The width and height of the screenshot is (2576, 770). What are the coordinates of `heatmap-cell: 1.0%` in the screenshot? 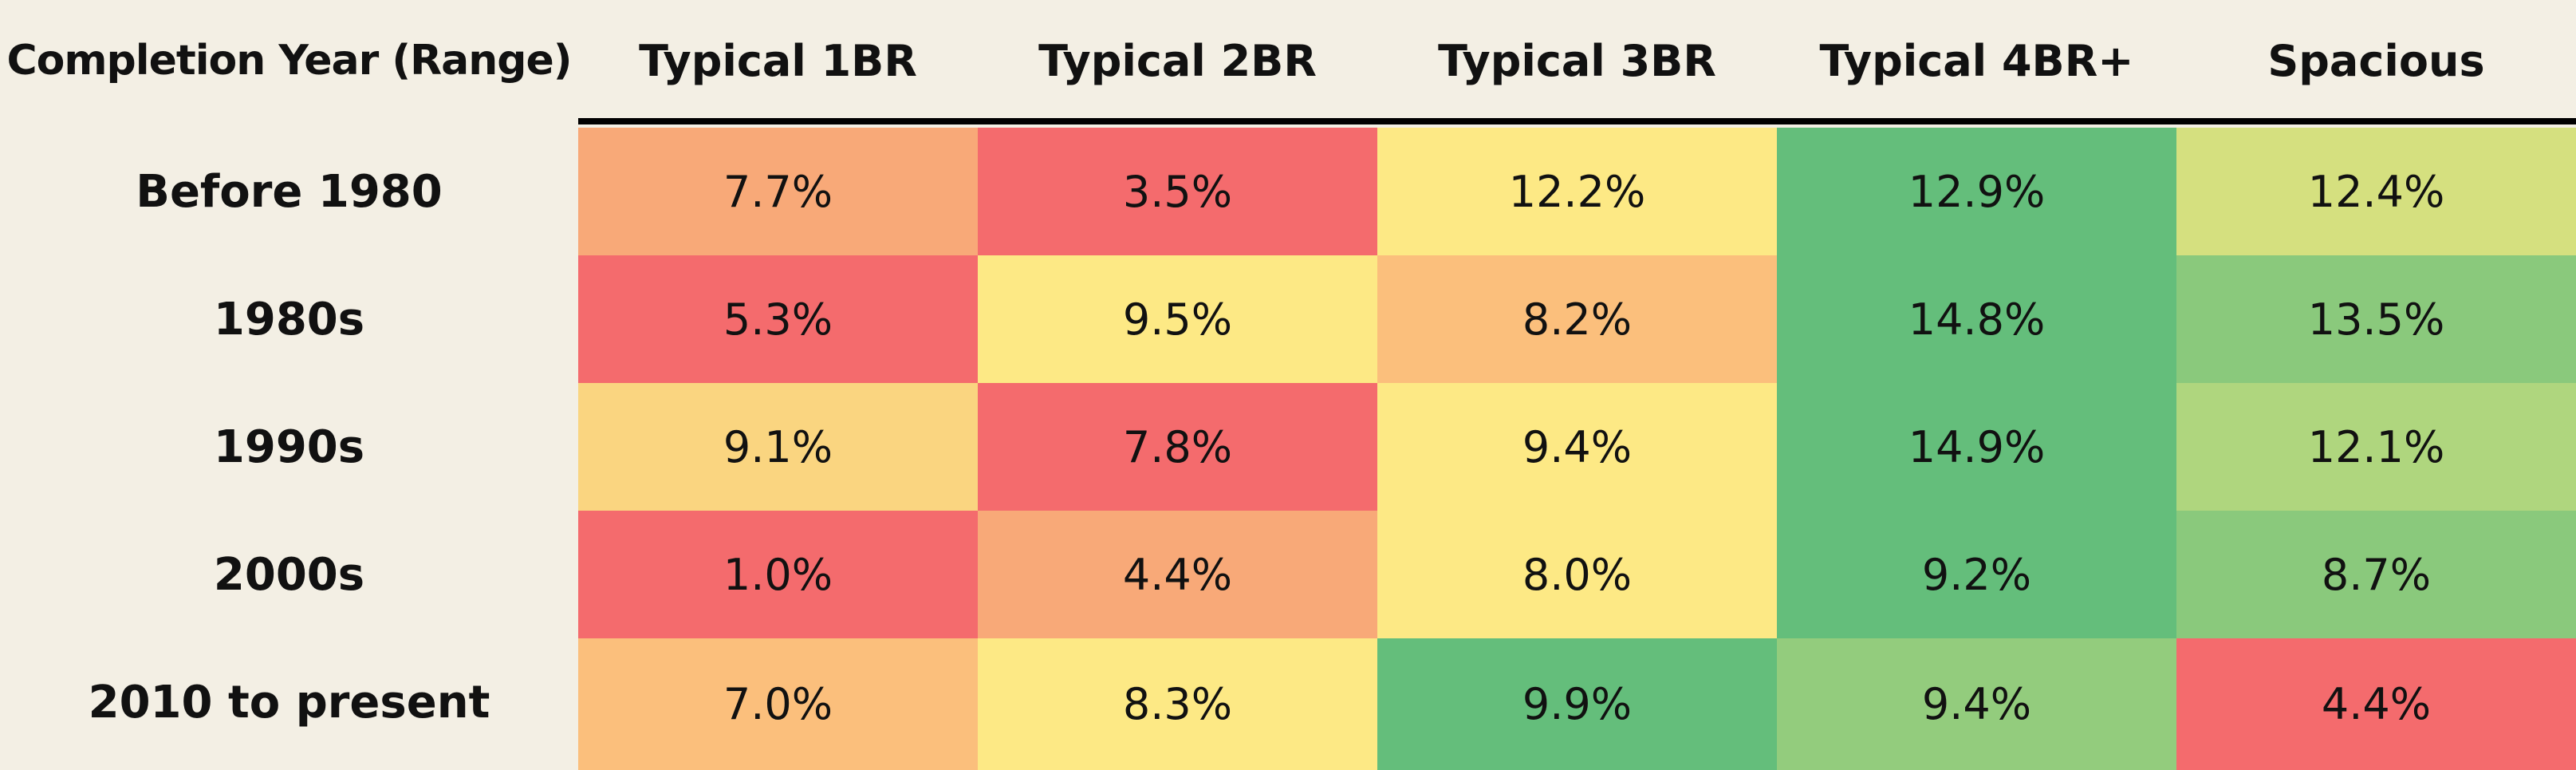 It's located at (778, 574).